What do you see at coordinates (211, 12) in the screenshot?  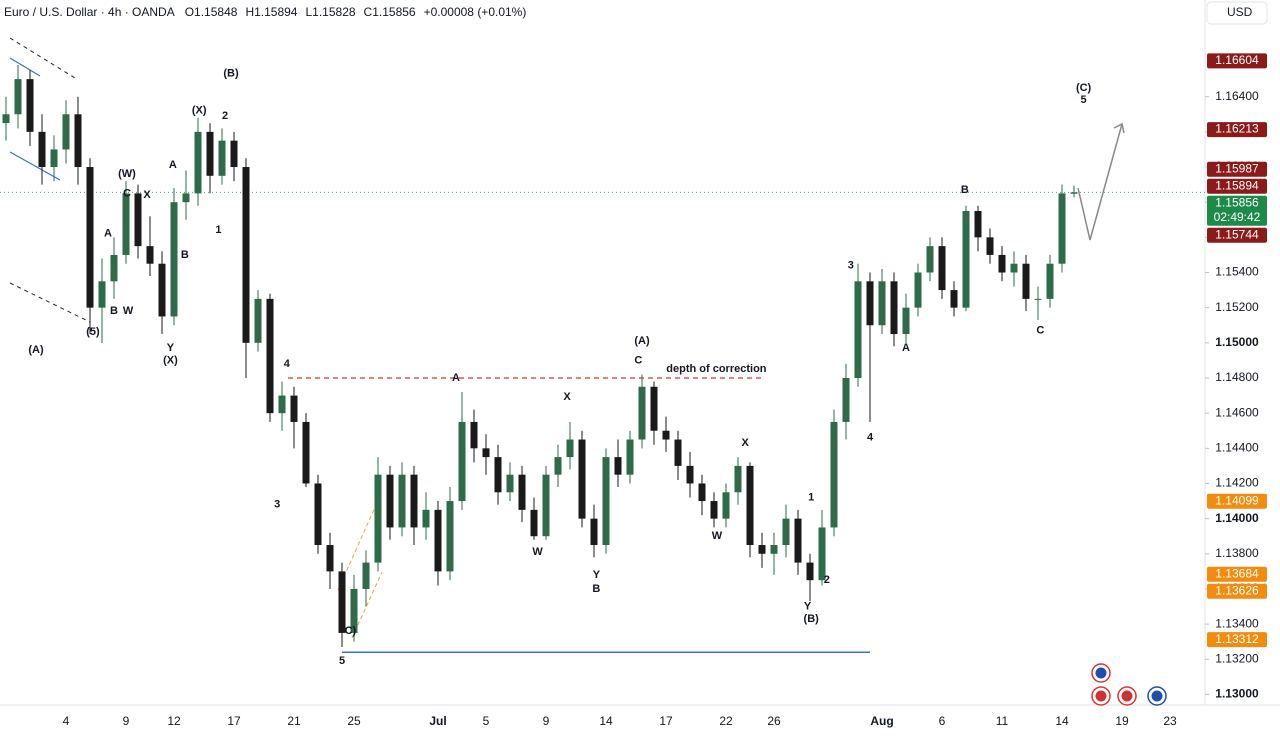 I see `ohlc-value: O1.15848` at bounding box center [211, 12].